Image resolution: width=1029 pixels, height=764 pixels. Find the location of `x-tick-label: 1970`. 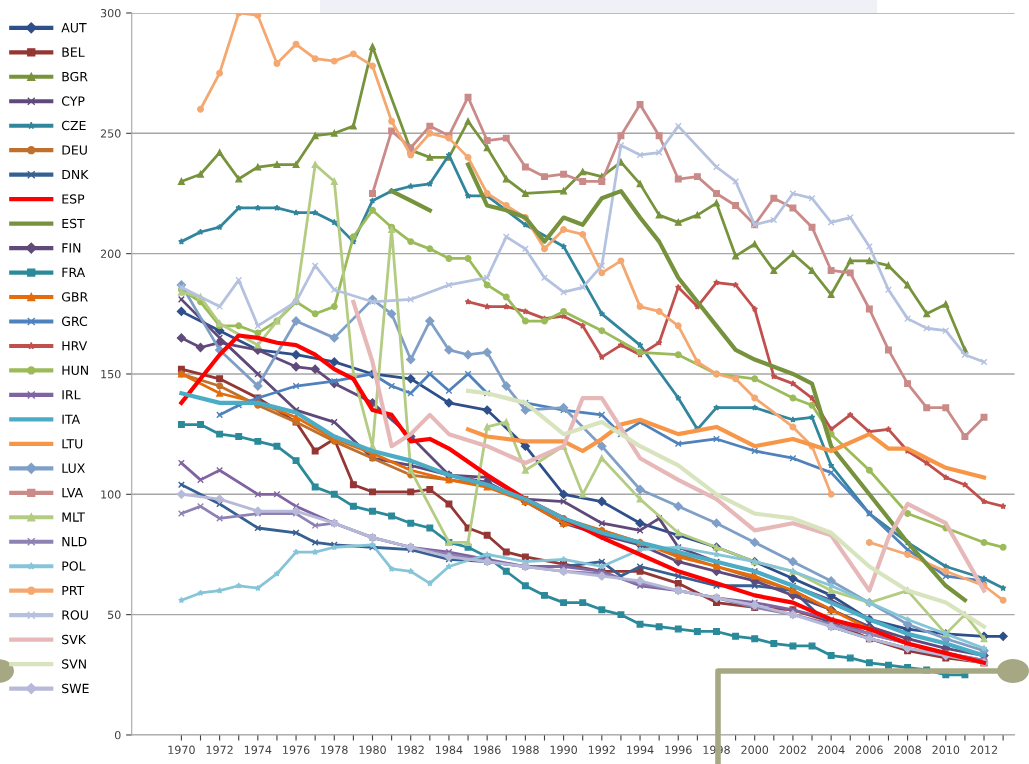

x-tick-label: 1970 is located at coordinates (181, 749).